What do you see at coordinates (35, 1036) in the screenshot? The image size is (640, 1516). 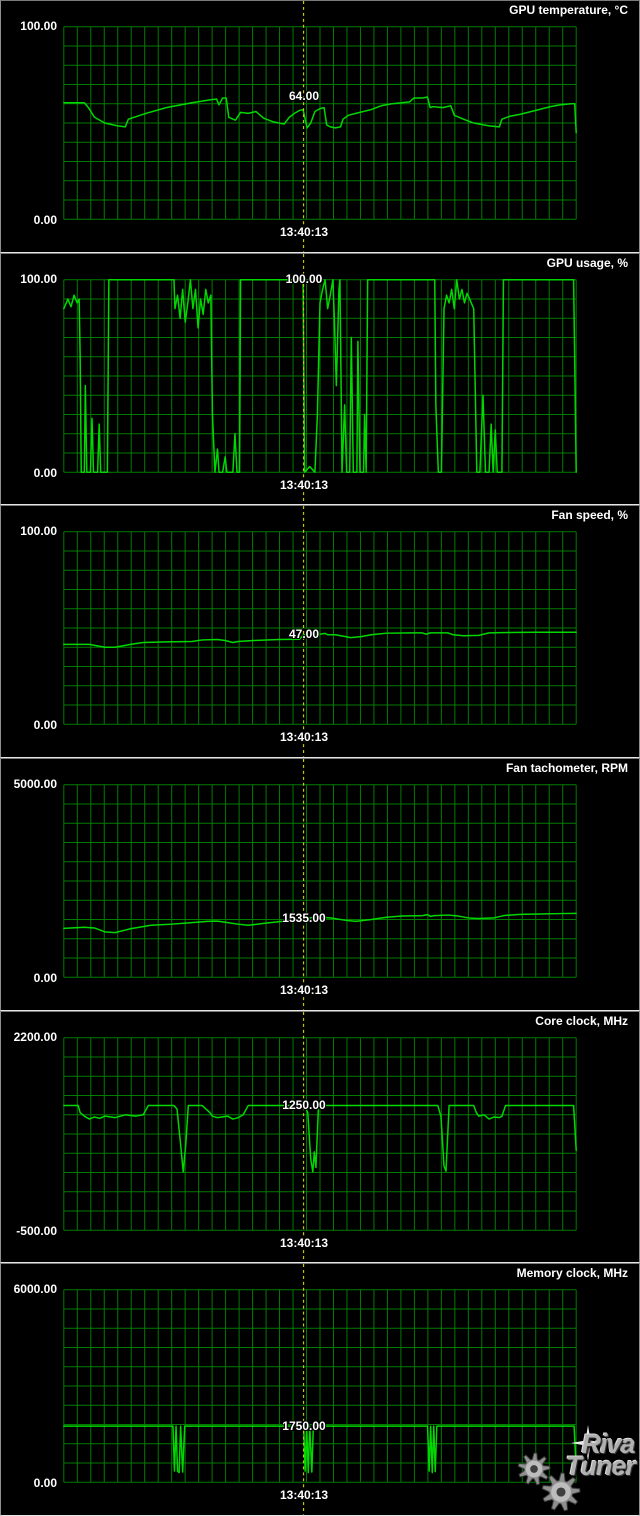 I see `y-max-label: 2200.00` at bounding box center [35, 1036].